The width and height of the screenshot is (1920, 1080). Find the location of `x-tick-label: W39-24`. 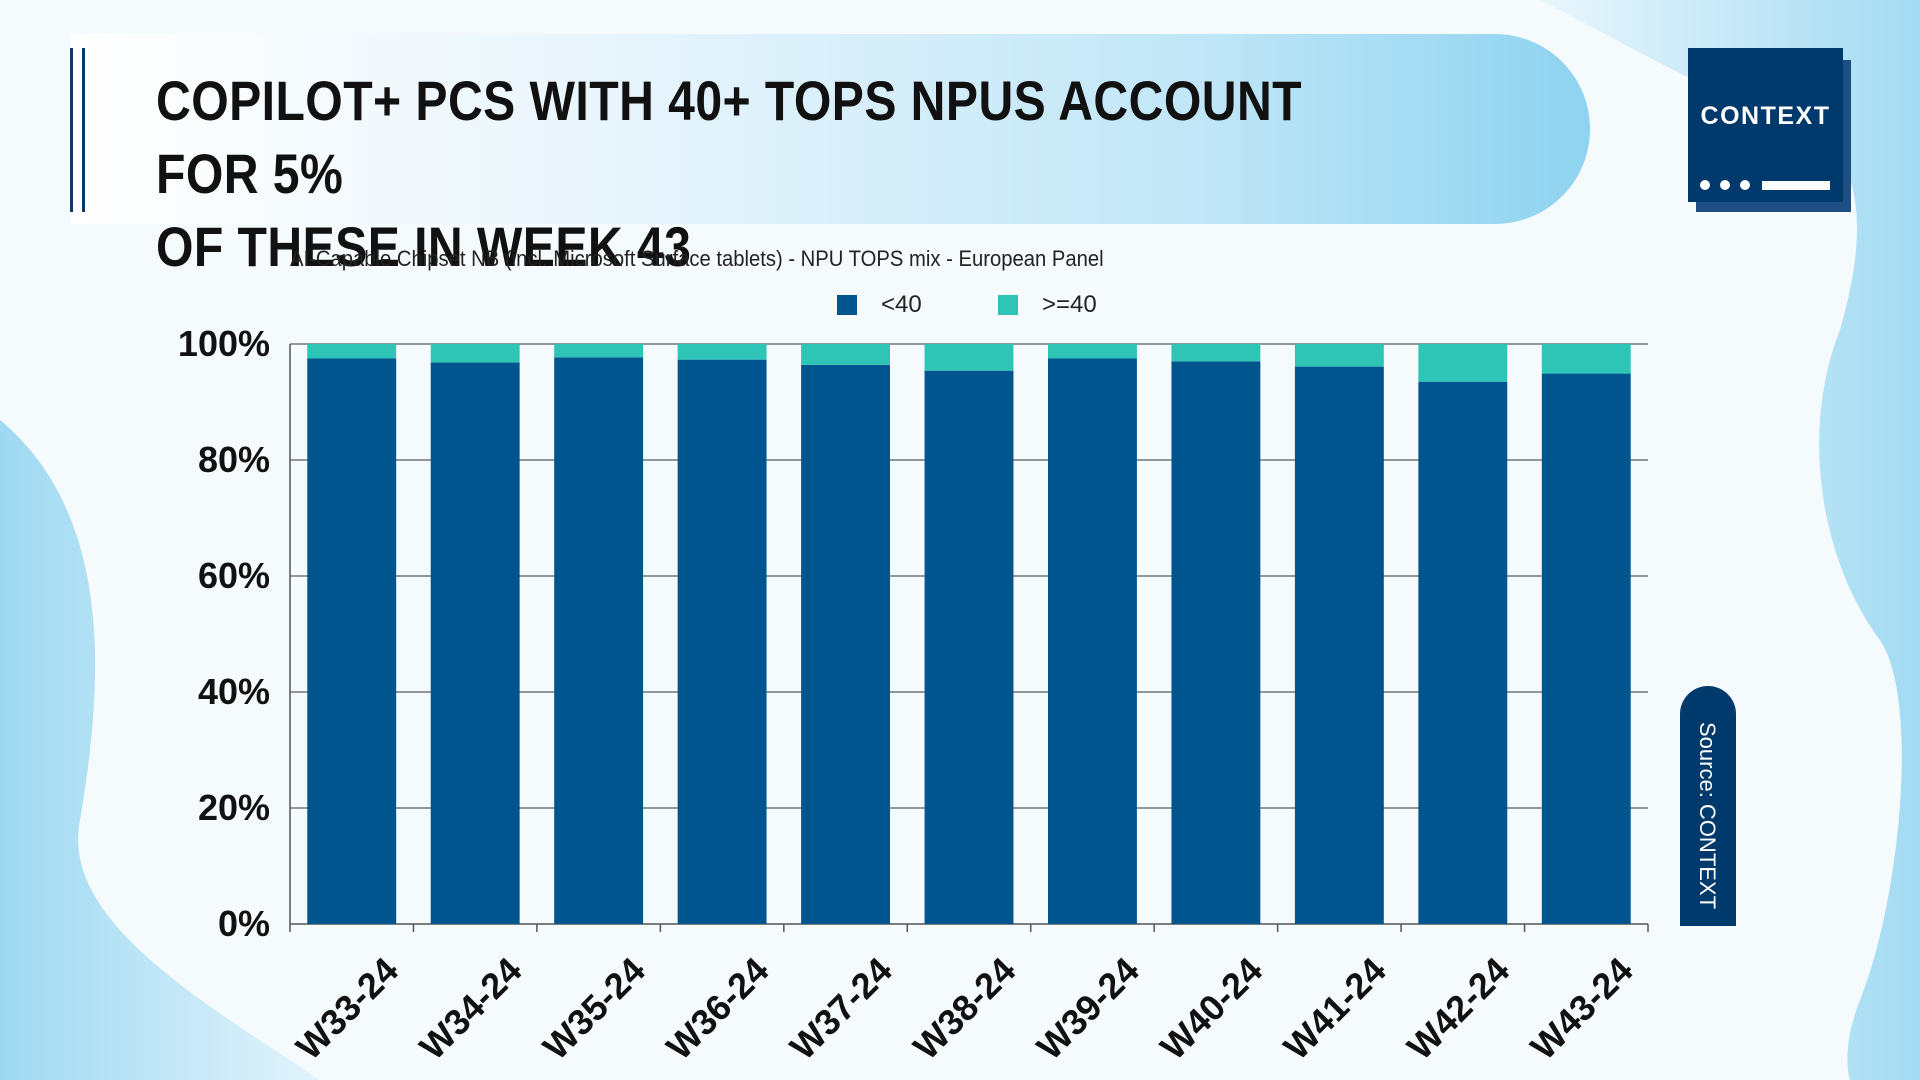

x-tick-label: W39-24 is located at coordinates (1088, 1008).